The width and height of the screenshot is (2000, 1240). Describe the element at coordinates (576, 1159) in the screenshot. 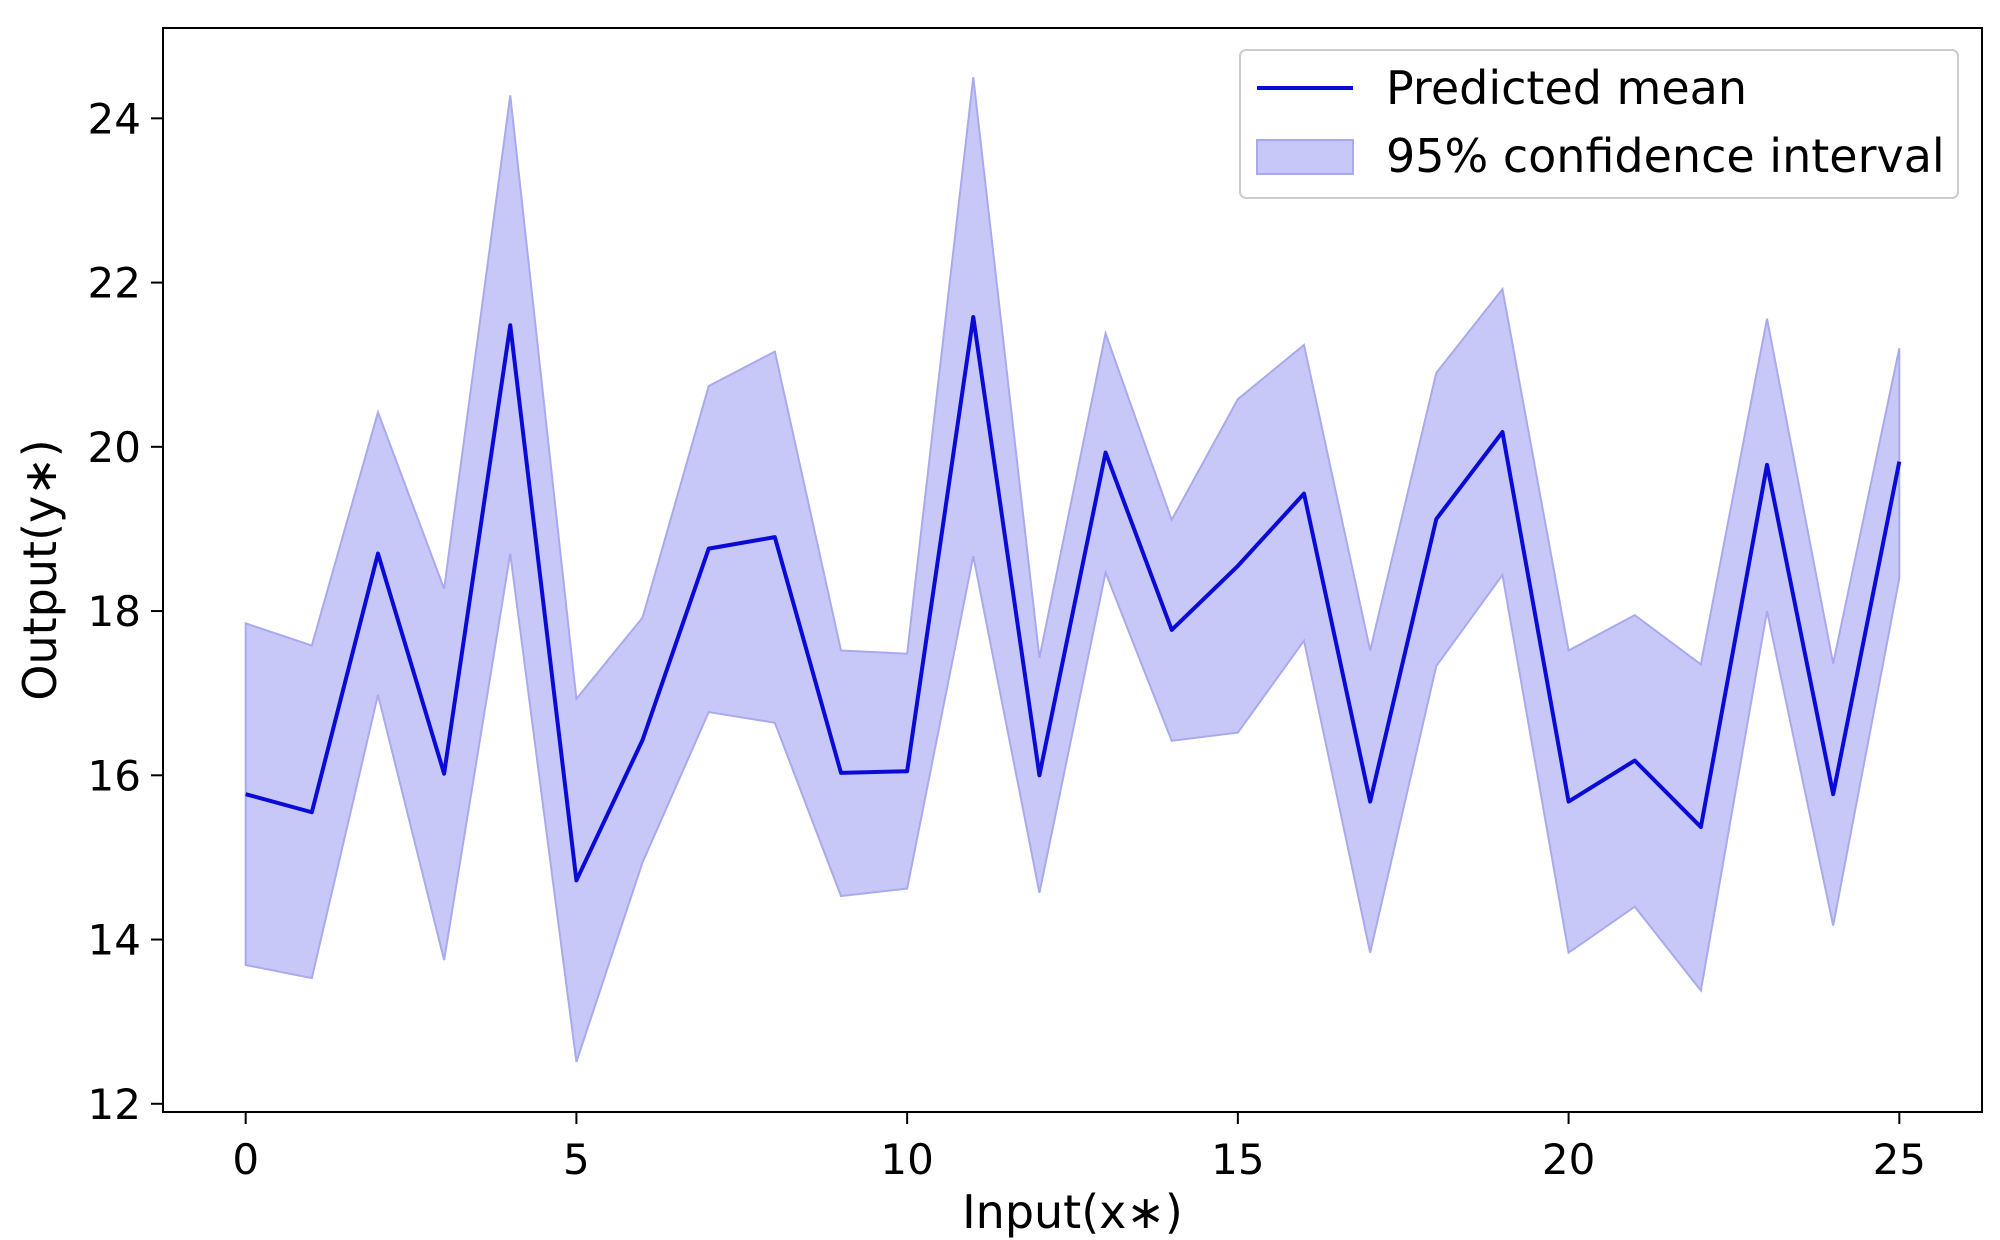

I see `x-tick-label: 5` at that location.